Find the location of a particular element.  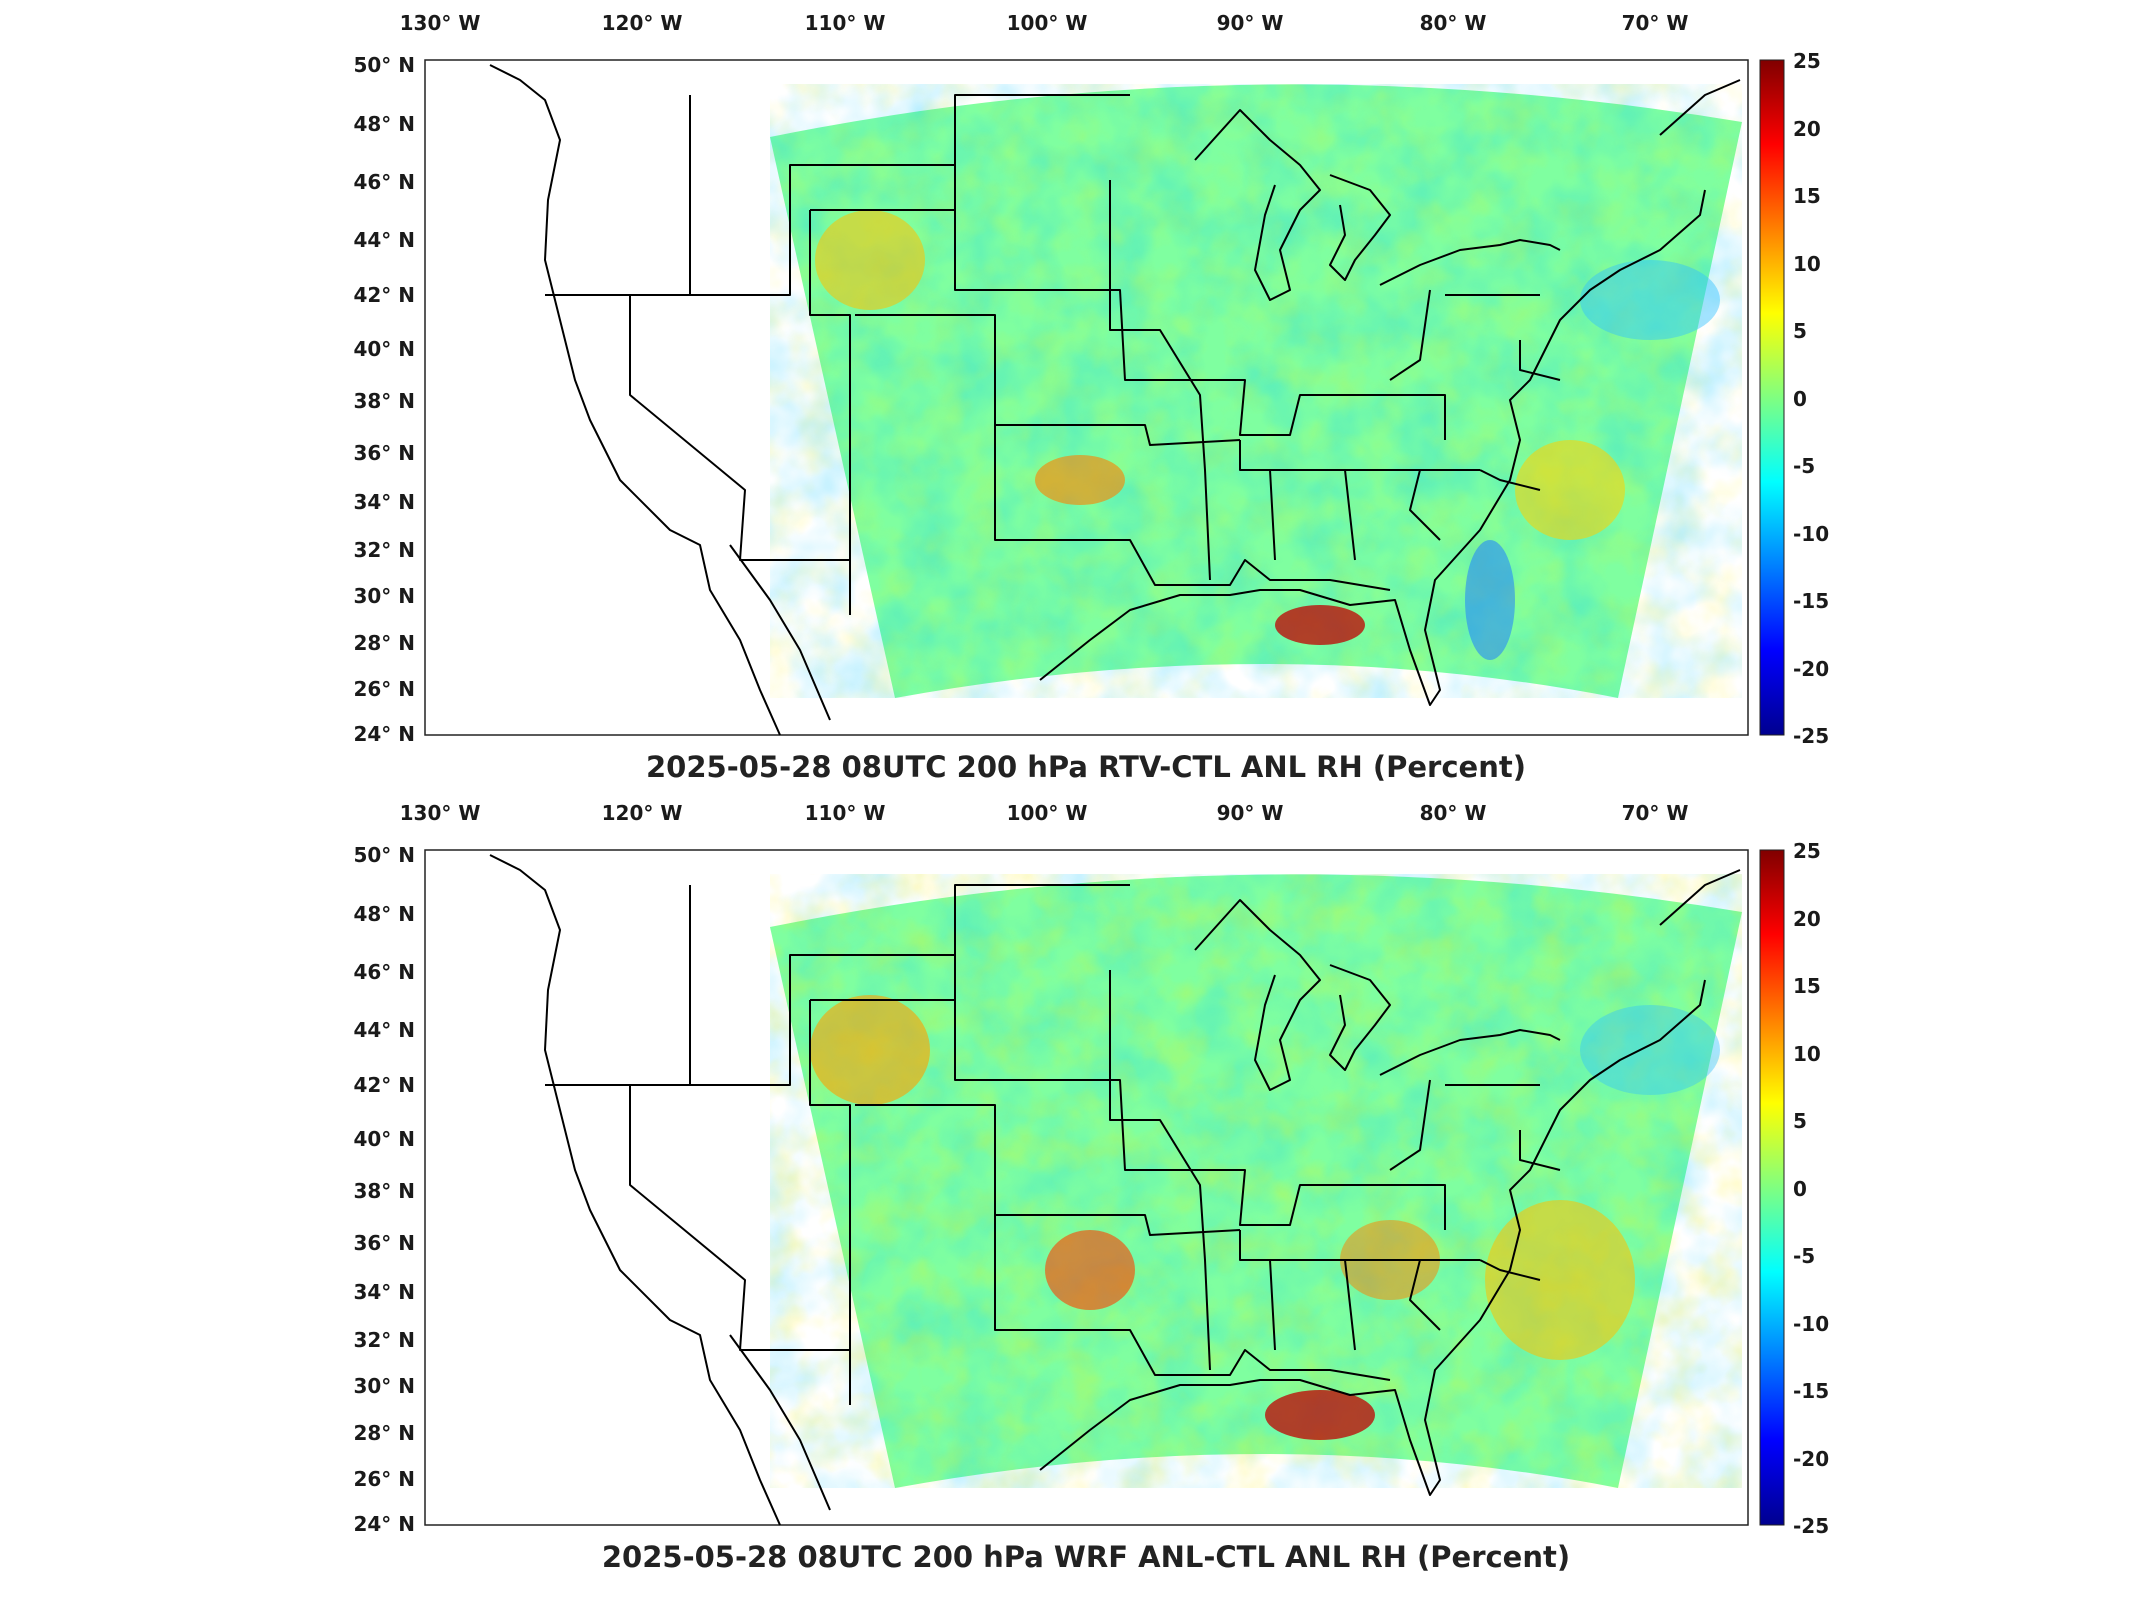

lat-label: 36° N is located at coordinates (384, 453).